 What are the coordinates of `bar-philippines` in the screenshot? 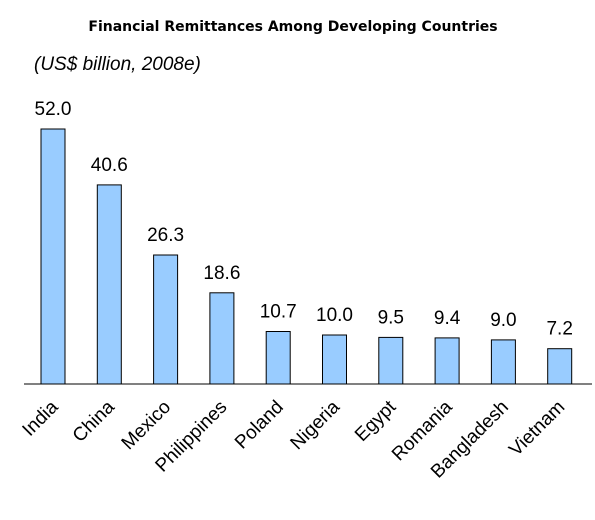 It's located at (222, 338).